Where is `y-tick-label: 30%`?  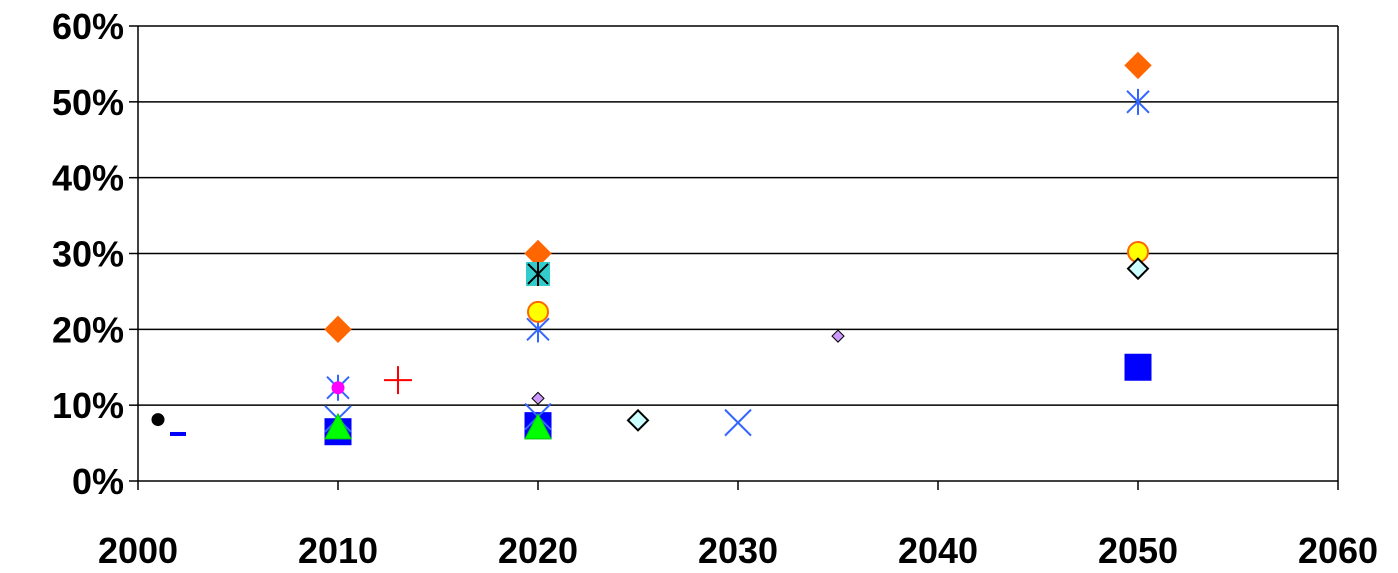
y-tick-label: 30% is located at coordinates (88, 254).